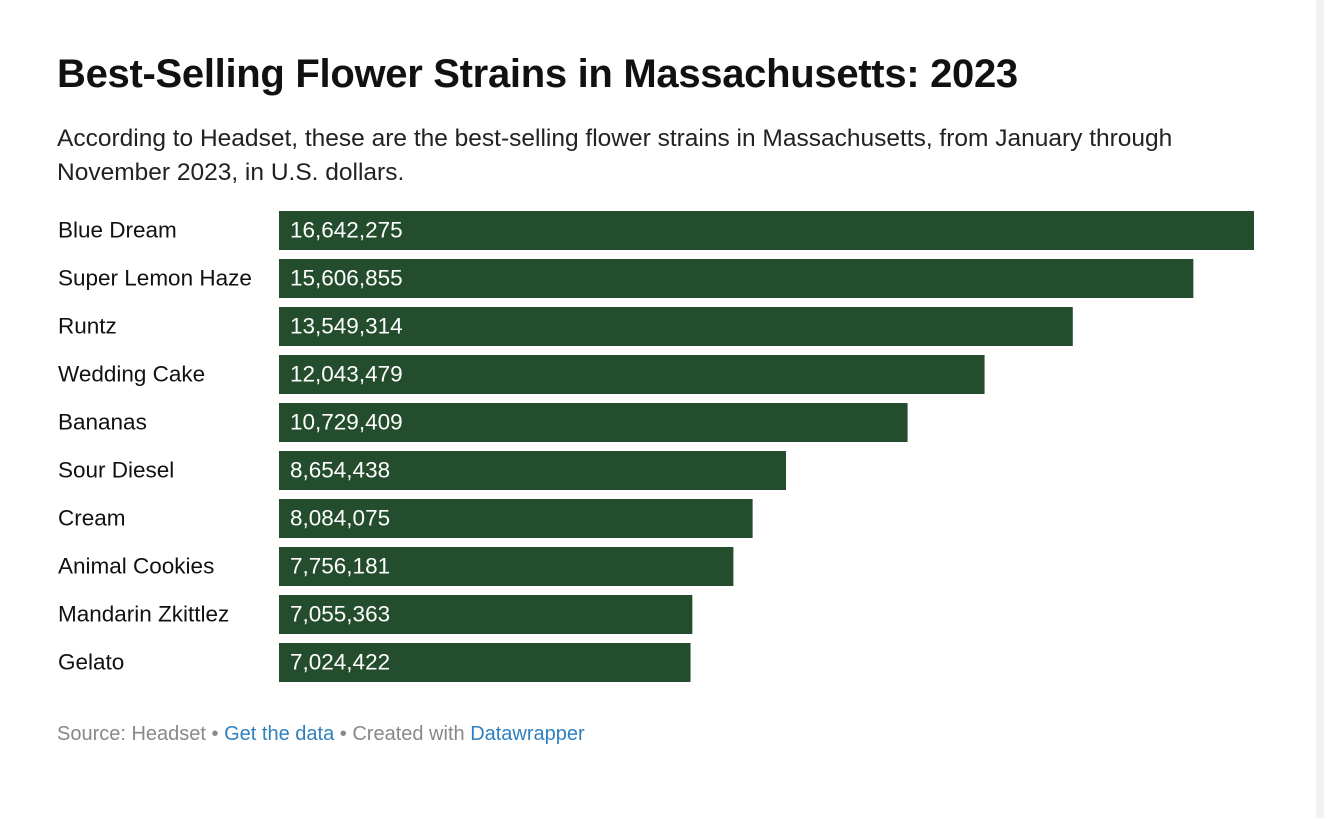  Describe the element at coordinates (346, 373) in the screenshot. I see `value-label: 12,043,479` at that location.